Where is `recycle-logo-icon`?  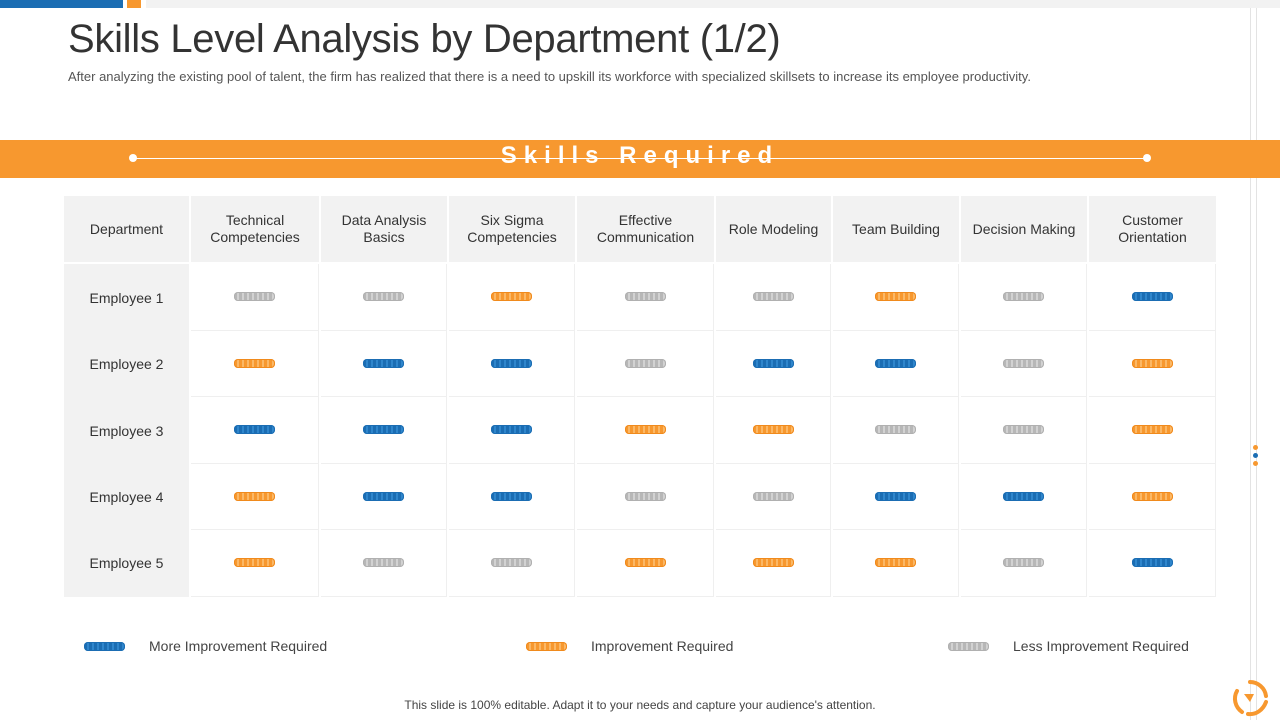
recycle-logo-icon is located at coordinates (1250, 698).